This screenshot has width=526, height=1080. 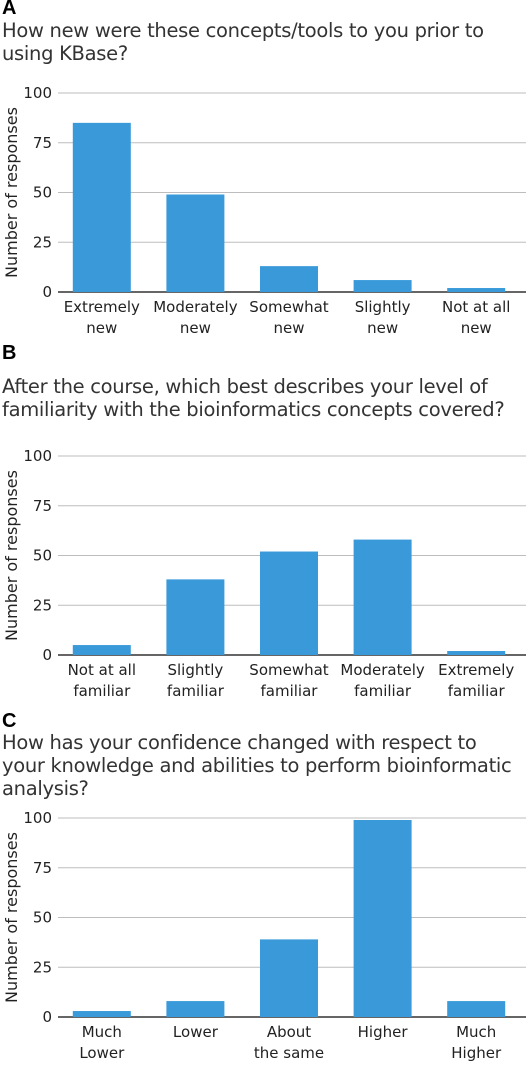 What do you see at coordinates (9, 9) in the screenshot?
I see `panel-letter: A` at bounding box center [9, 9].